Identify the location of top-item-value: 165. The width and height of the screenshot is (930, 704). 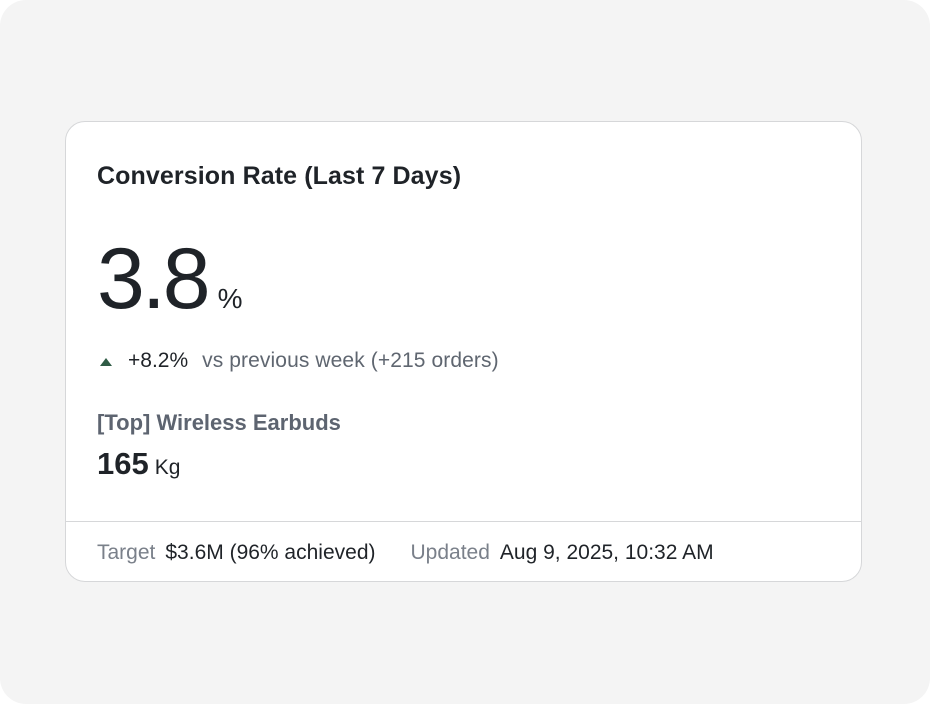
(123, 463).